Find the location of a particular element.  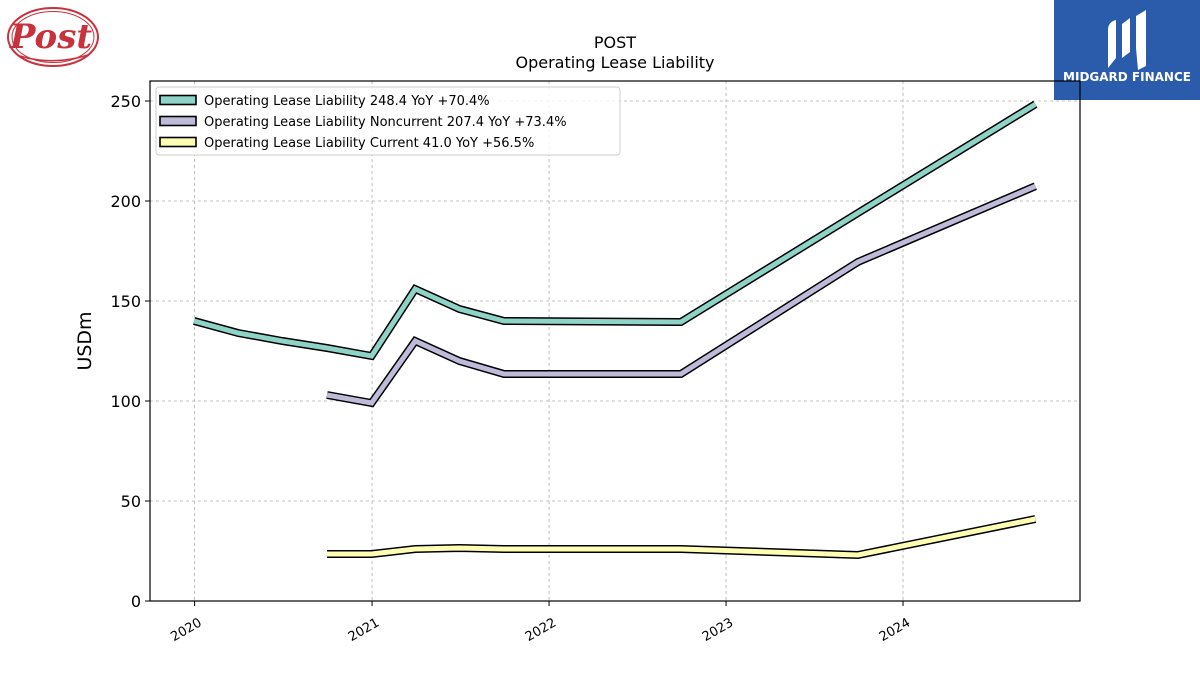

post-logo-icon: Post is located at coordinates (53, 37).